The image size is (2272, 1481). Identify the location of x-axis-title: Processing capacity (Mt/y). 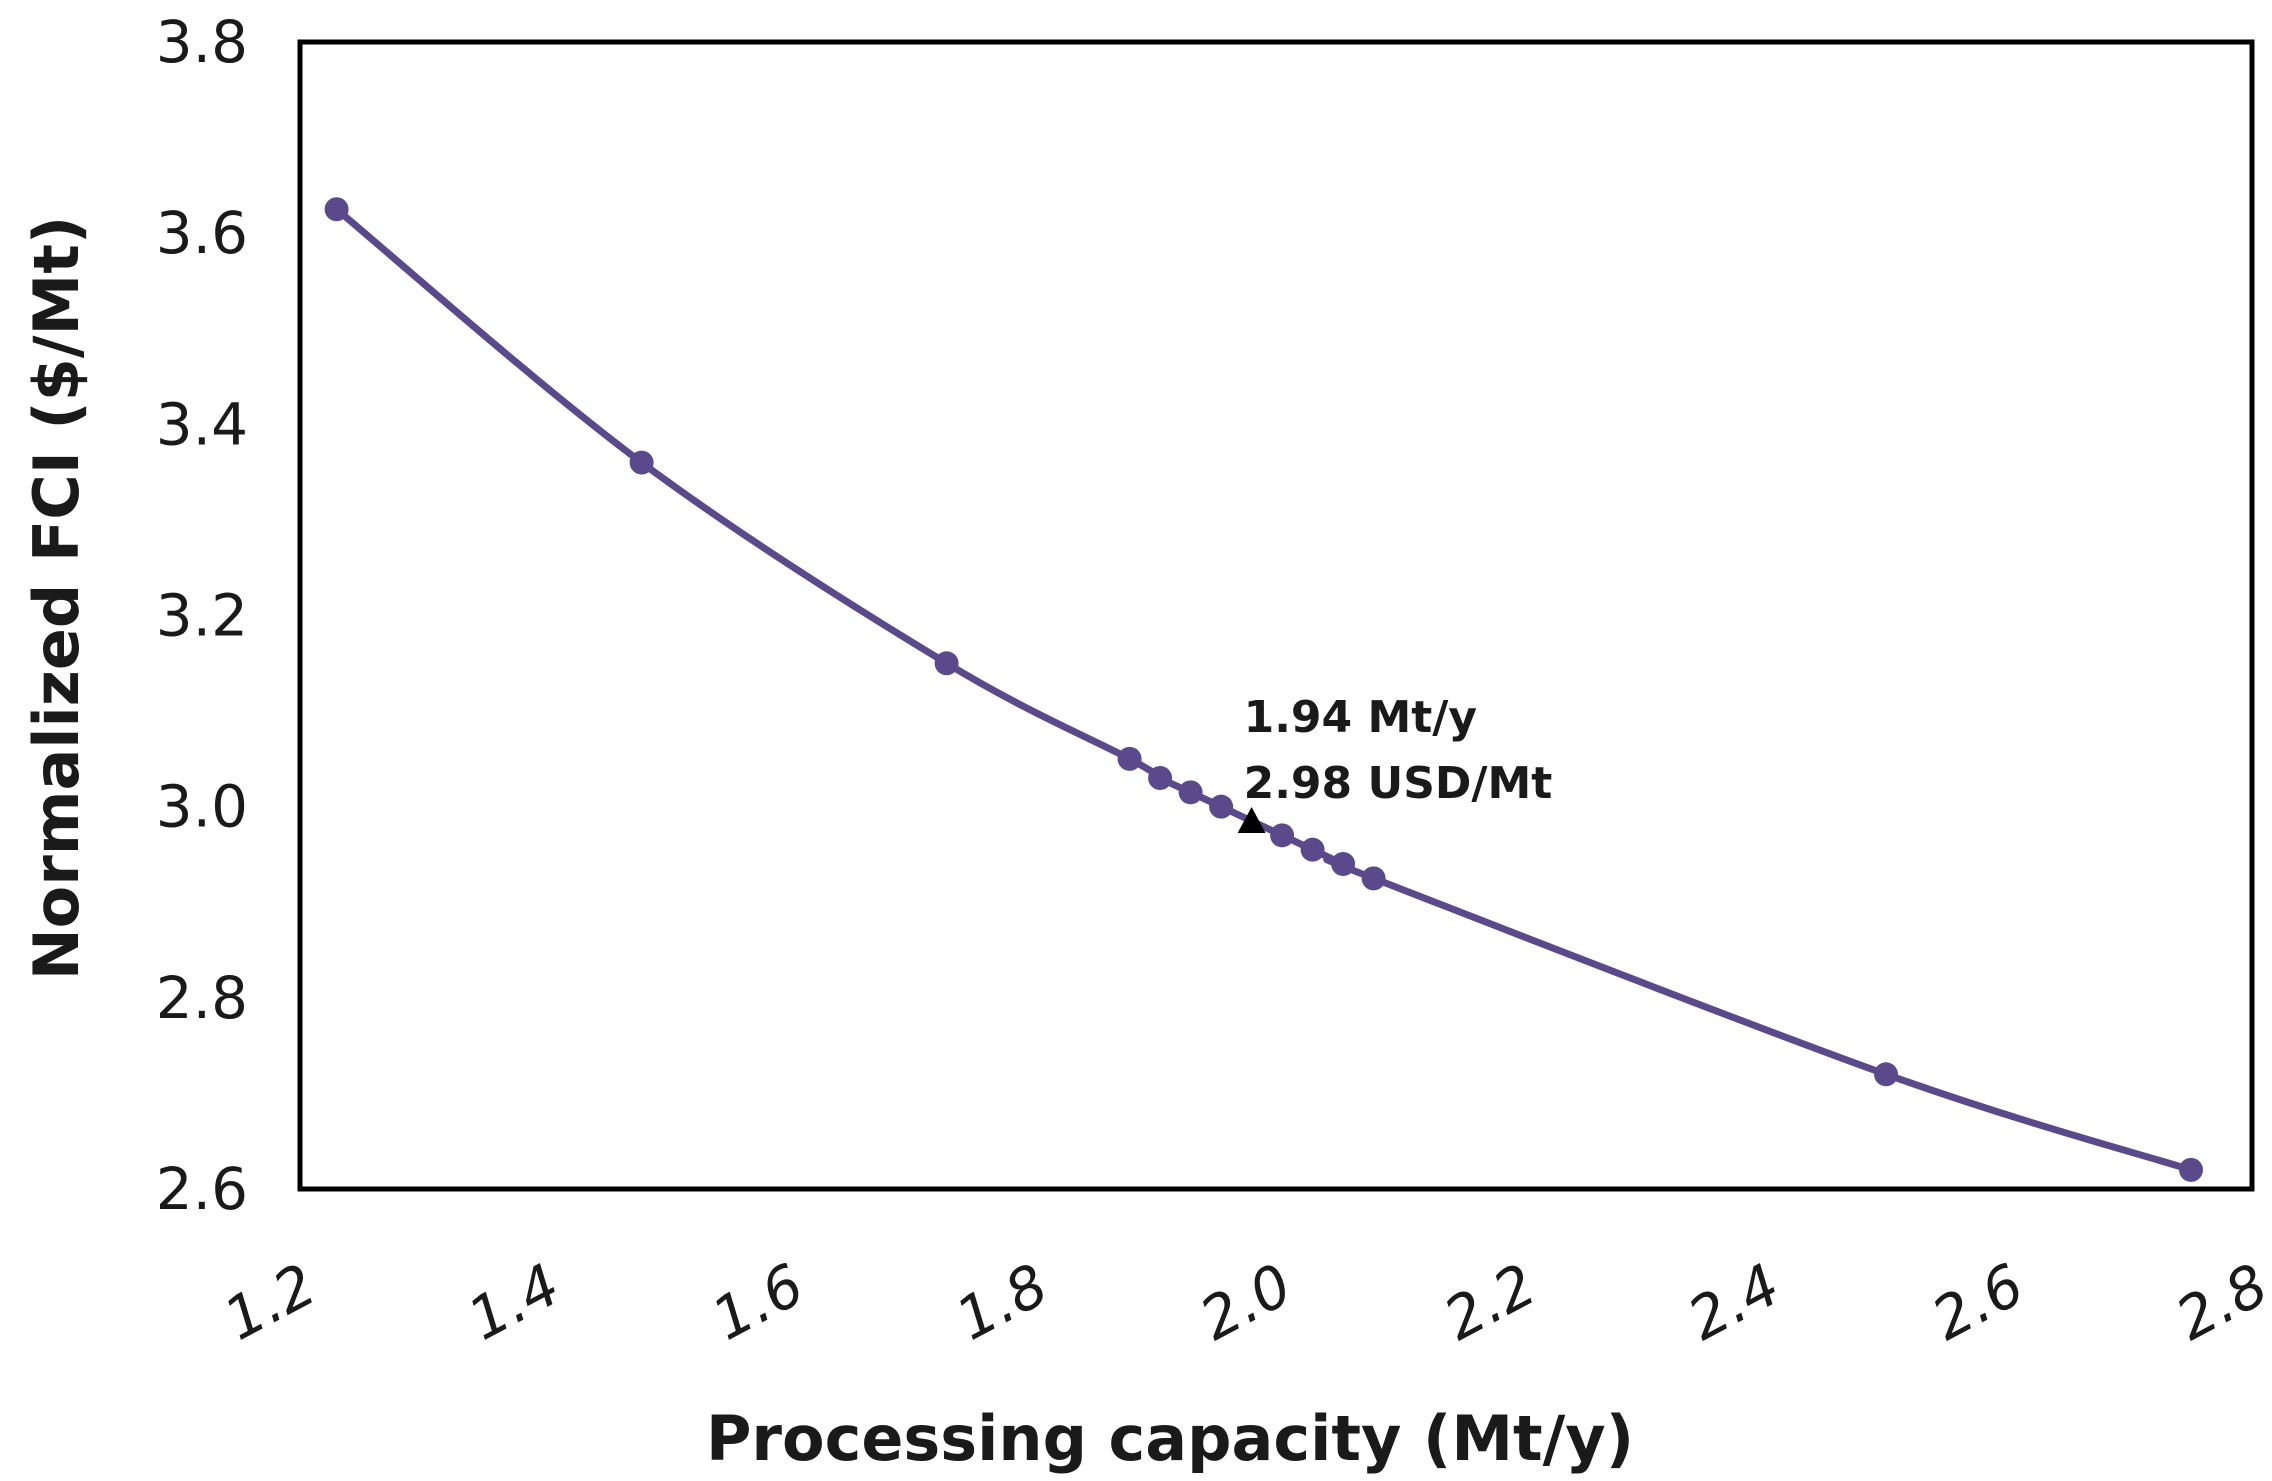
(1170, 1438).